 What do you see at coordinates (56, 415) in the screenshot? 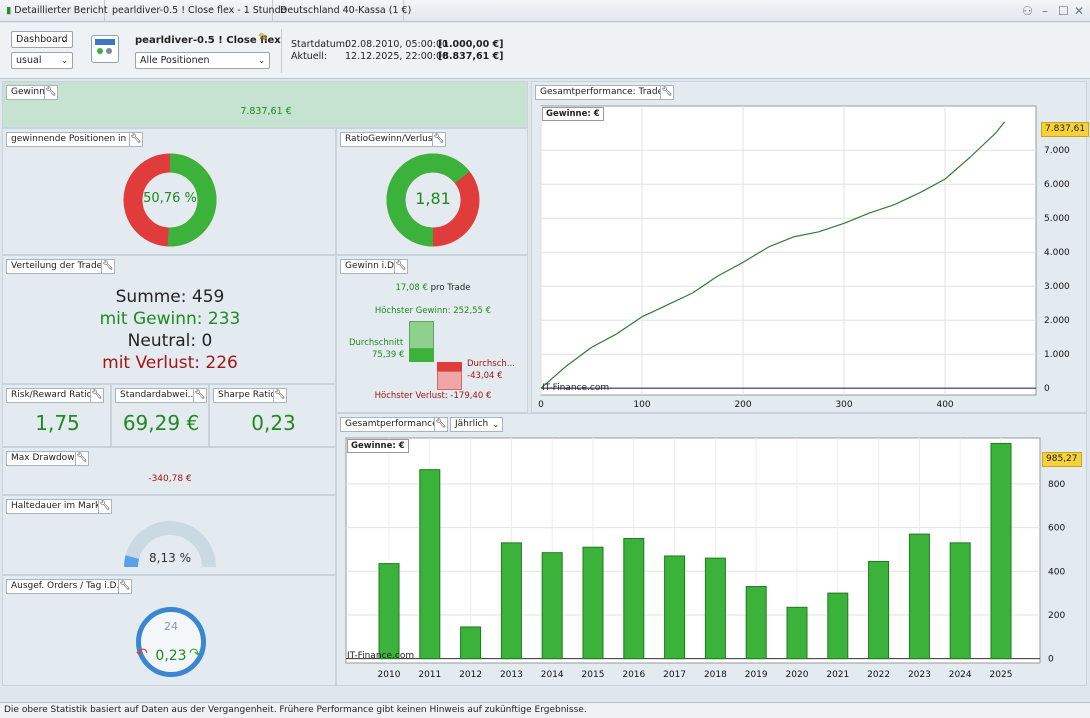
I see `risk-reward-panel: Risk/Reward Ratio 🔧︎ 1,75` at bounding box center [56, 415].